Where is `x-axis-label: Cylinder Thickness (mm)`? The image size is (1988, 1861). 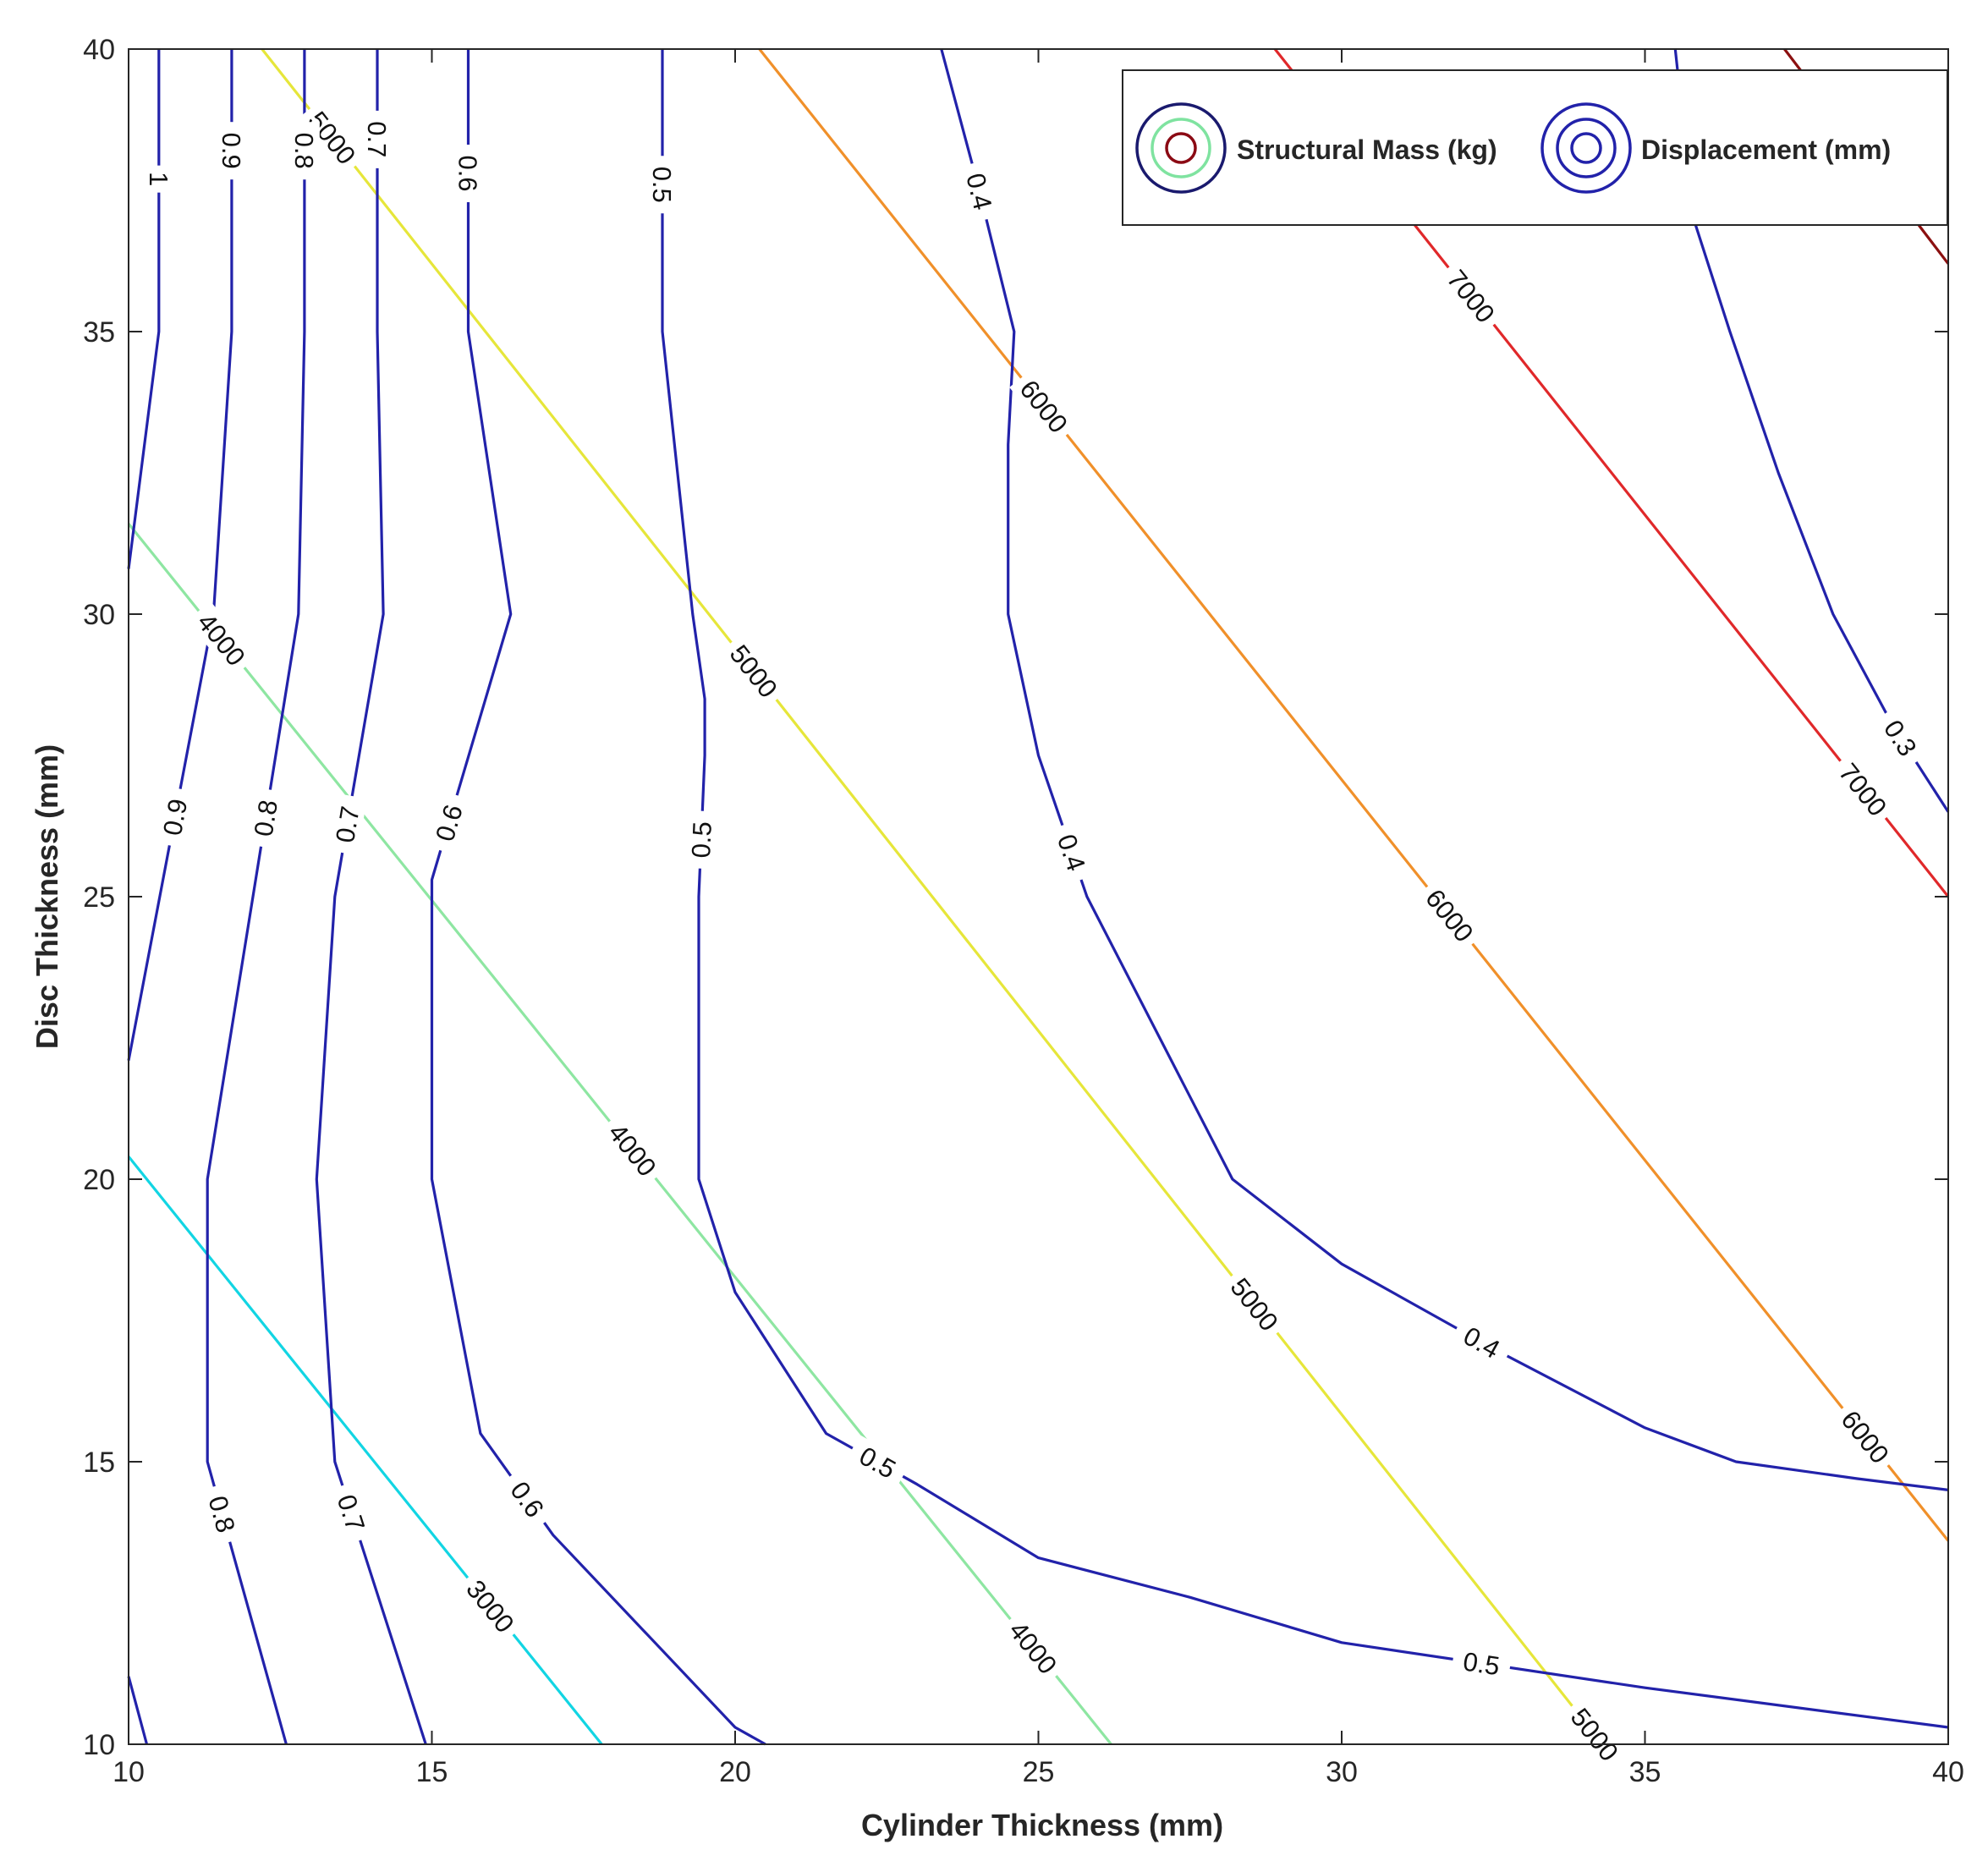
x-axis-label: Cylinder Thickness (mm) is located at coordinates (1042, 1825).